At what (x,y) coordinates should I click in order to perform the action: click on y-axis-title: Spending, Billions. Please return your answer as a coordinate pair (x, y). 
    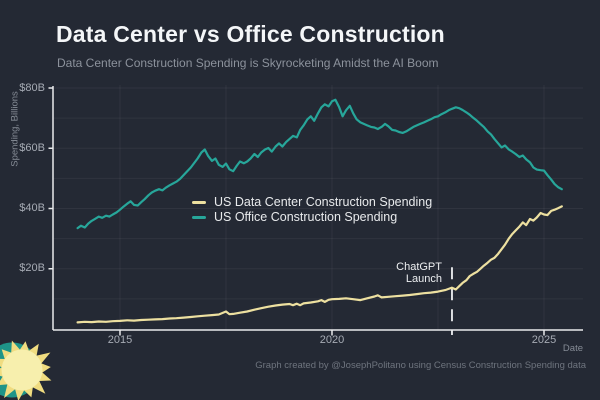
    Looking at the image, I should click on (15, 129).